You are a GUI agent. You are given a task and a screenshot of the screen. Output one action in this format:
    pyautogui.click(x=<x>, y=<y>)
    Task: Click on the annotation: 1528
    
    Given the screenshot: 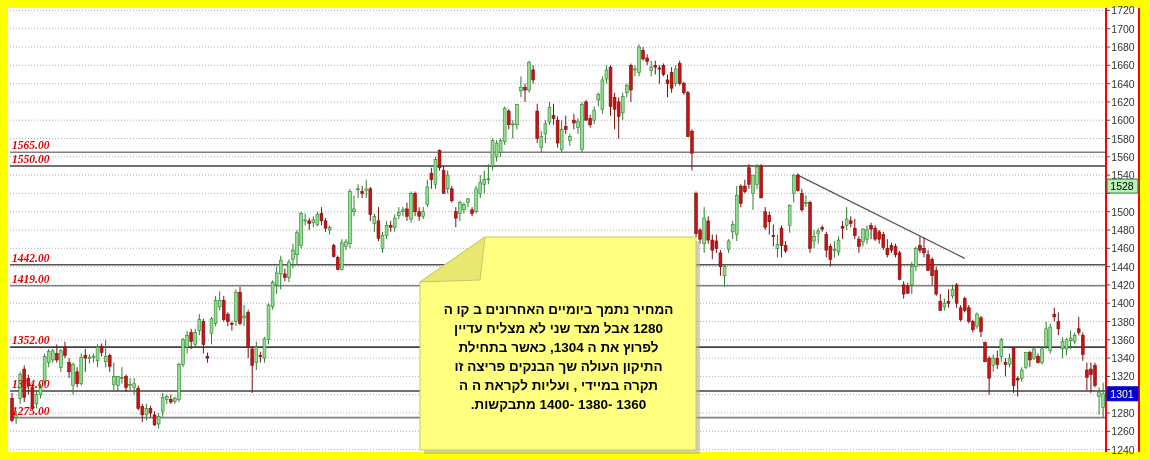 What is the action you would take?
    pyautogui.click(x=1122, y=186)
    